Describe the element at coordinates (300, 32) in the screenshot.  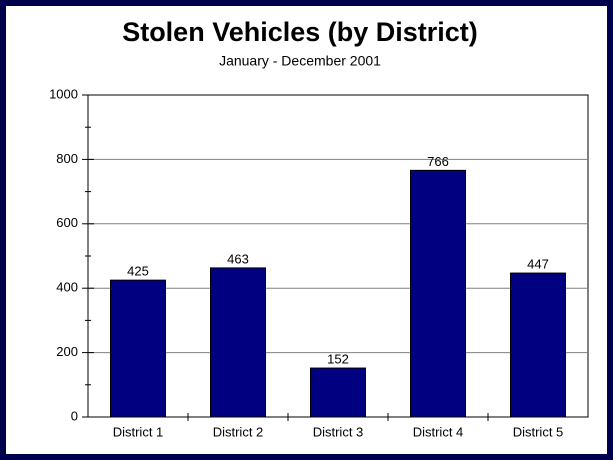
I see `chart-title: Stolen Vehicles (by District)` at that location.